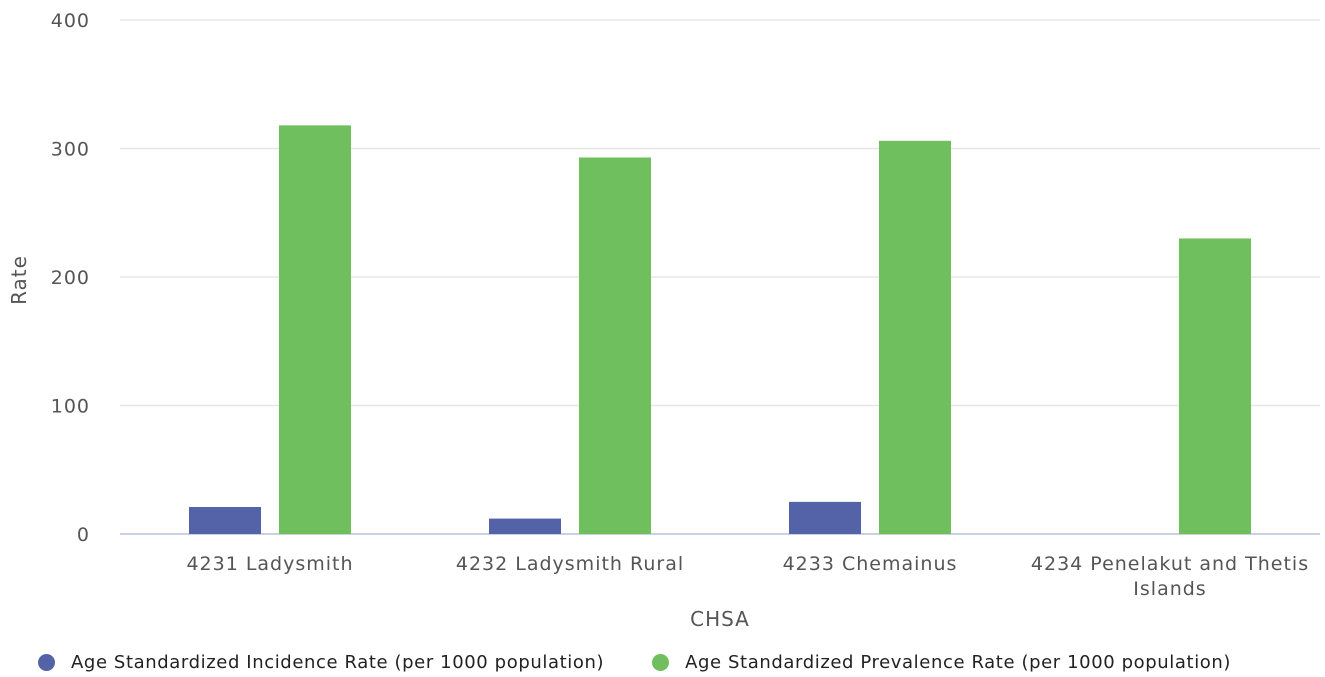  I want to click on y-tick-label: 200, so click(70, 278).